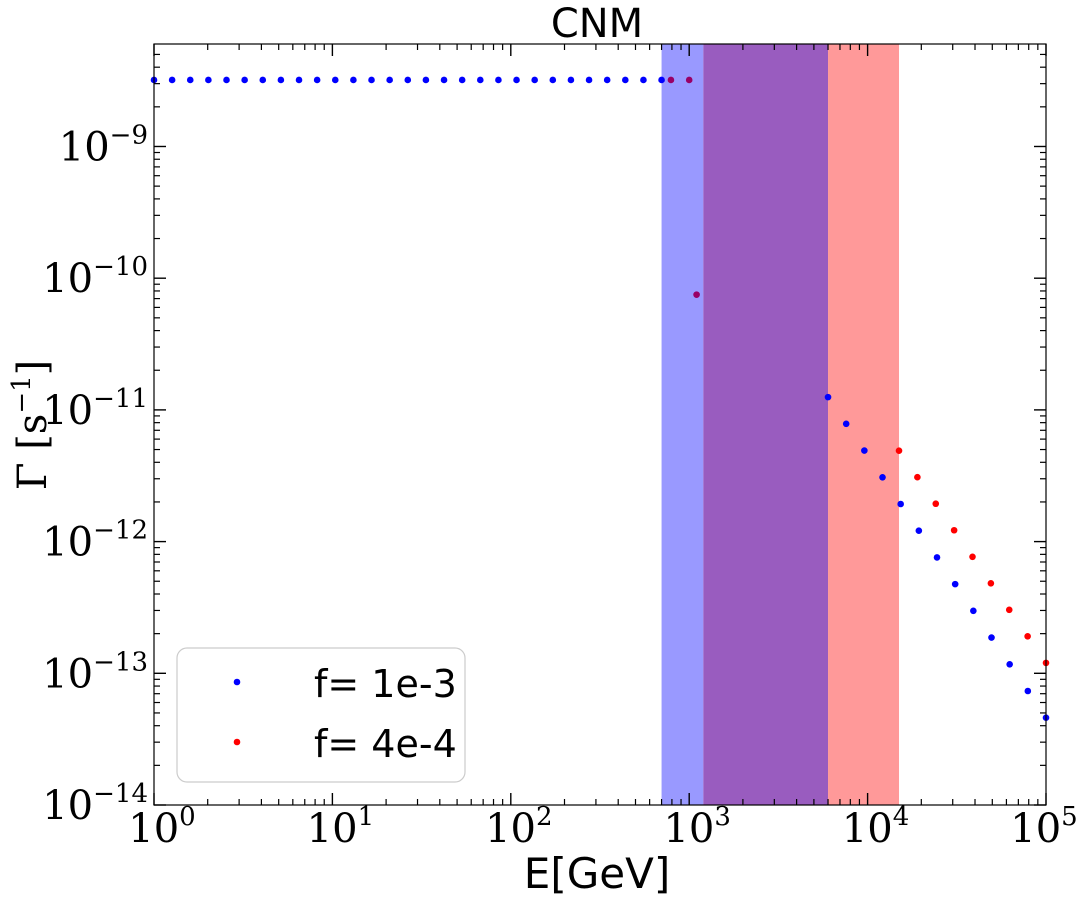 The image size is (1080, 902). Describe the element at coordinates (95, 277) in the screenshot. I see `y-tick-label: 10−10` at that location.